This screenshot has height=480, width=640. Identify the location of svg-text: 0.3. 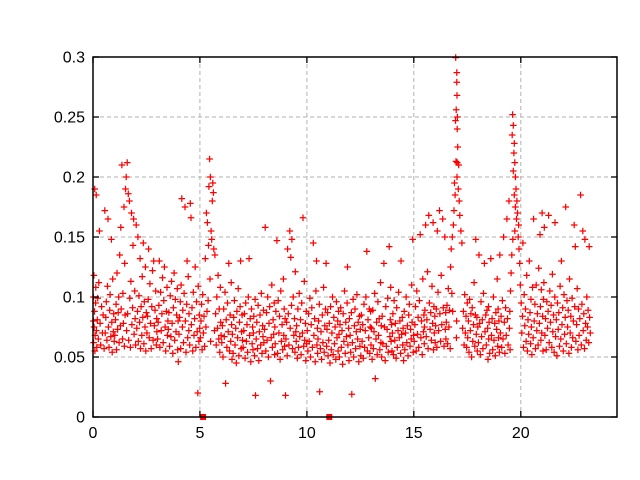
(74, 58).